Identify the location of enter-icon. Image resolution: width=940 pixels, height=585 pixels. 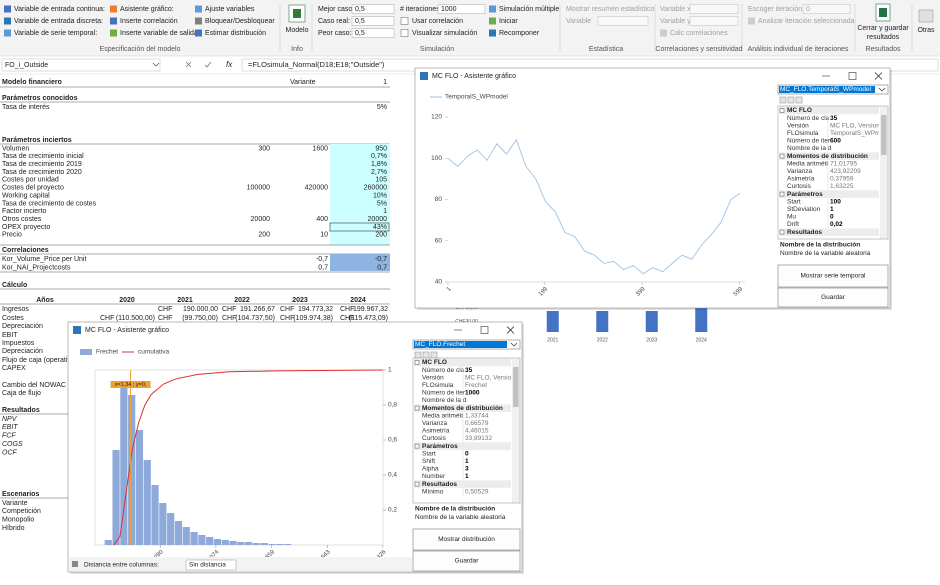
(208, 64).